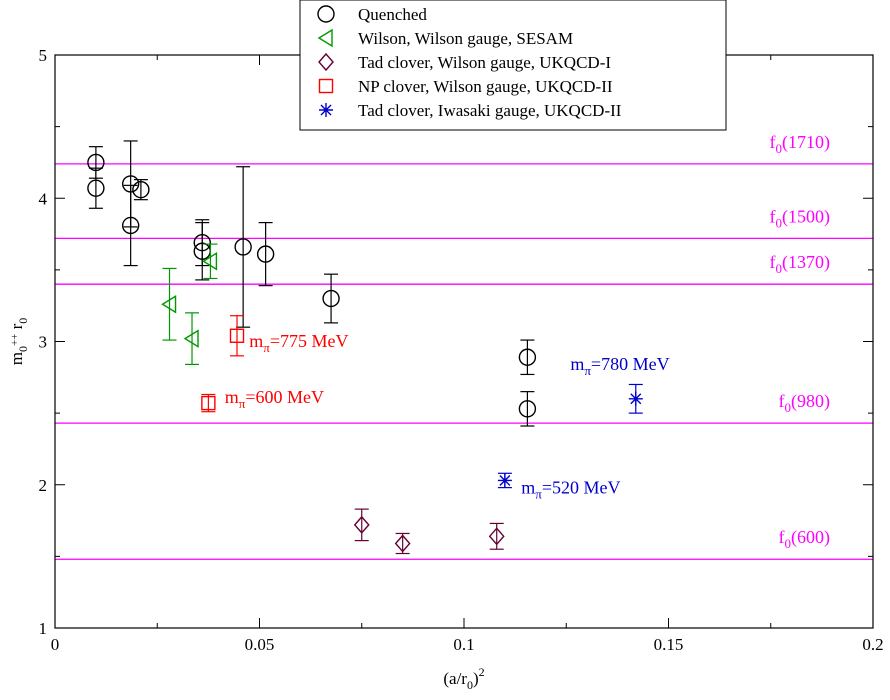 The image size is (890, 700). Describe the element at coordinates (298, 343) in the screenshot. I see `pion-mass-annotation: mπ=775 MeV` at that location.